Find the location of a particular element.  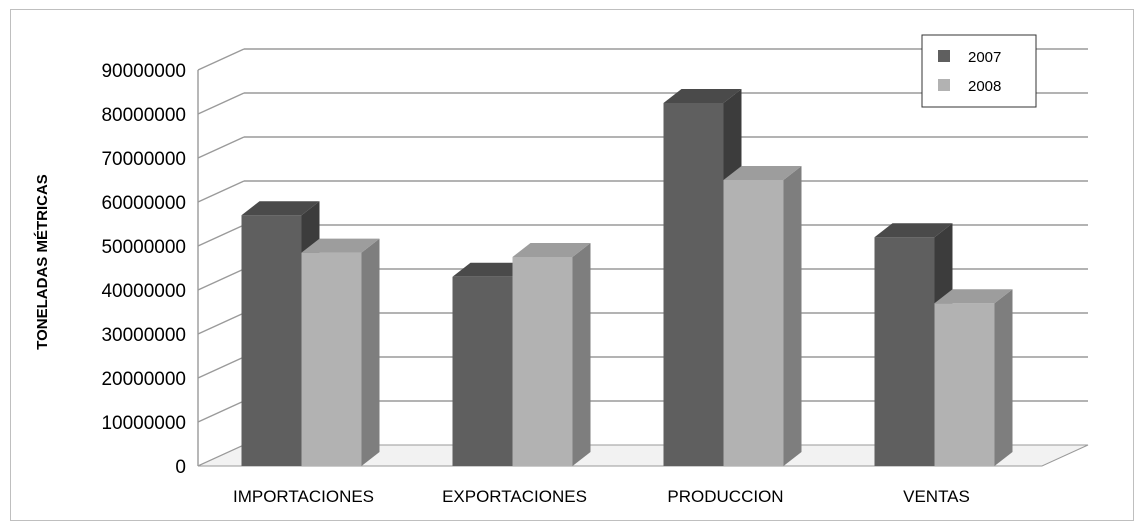

bar-importaciones-2007-top is located at coordinates (280, 208).